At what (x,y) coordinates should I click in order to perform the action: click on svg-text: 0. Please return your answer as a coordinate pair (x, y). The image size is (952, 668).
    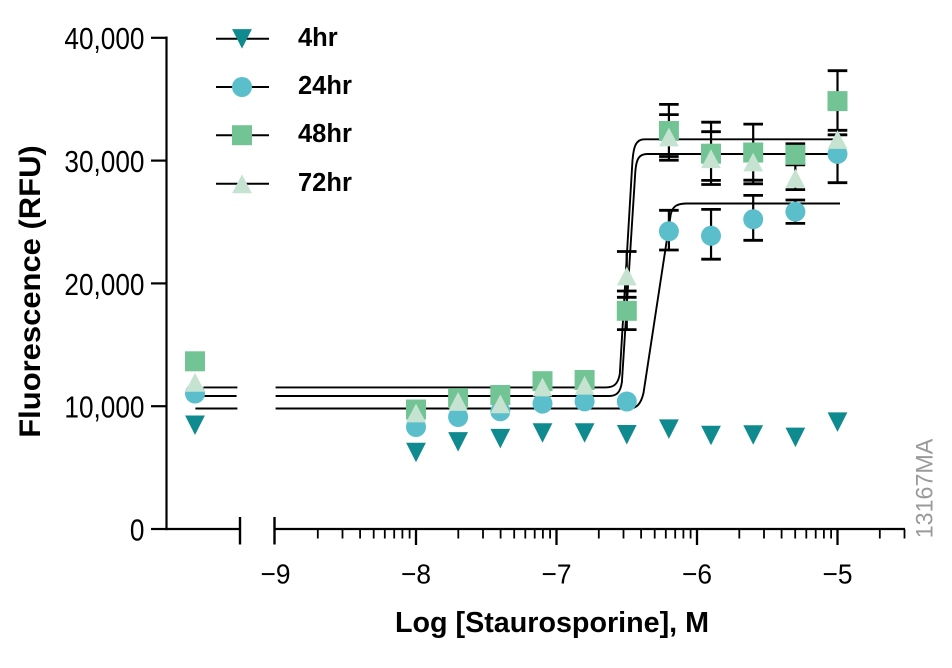
    Looking at the image, I should click on (137, 530).